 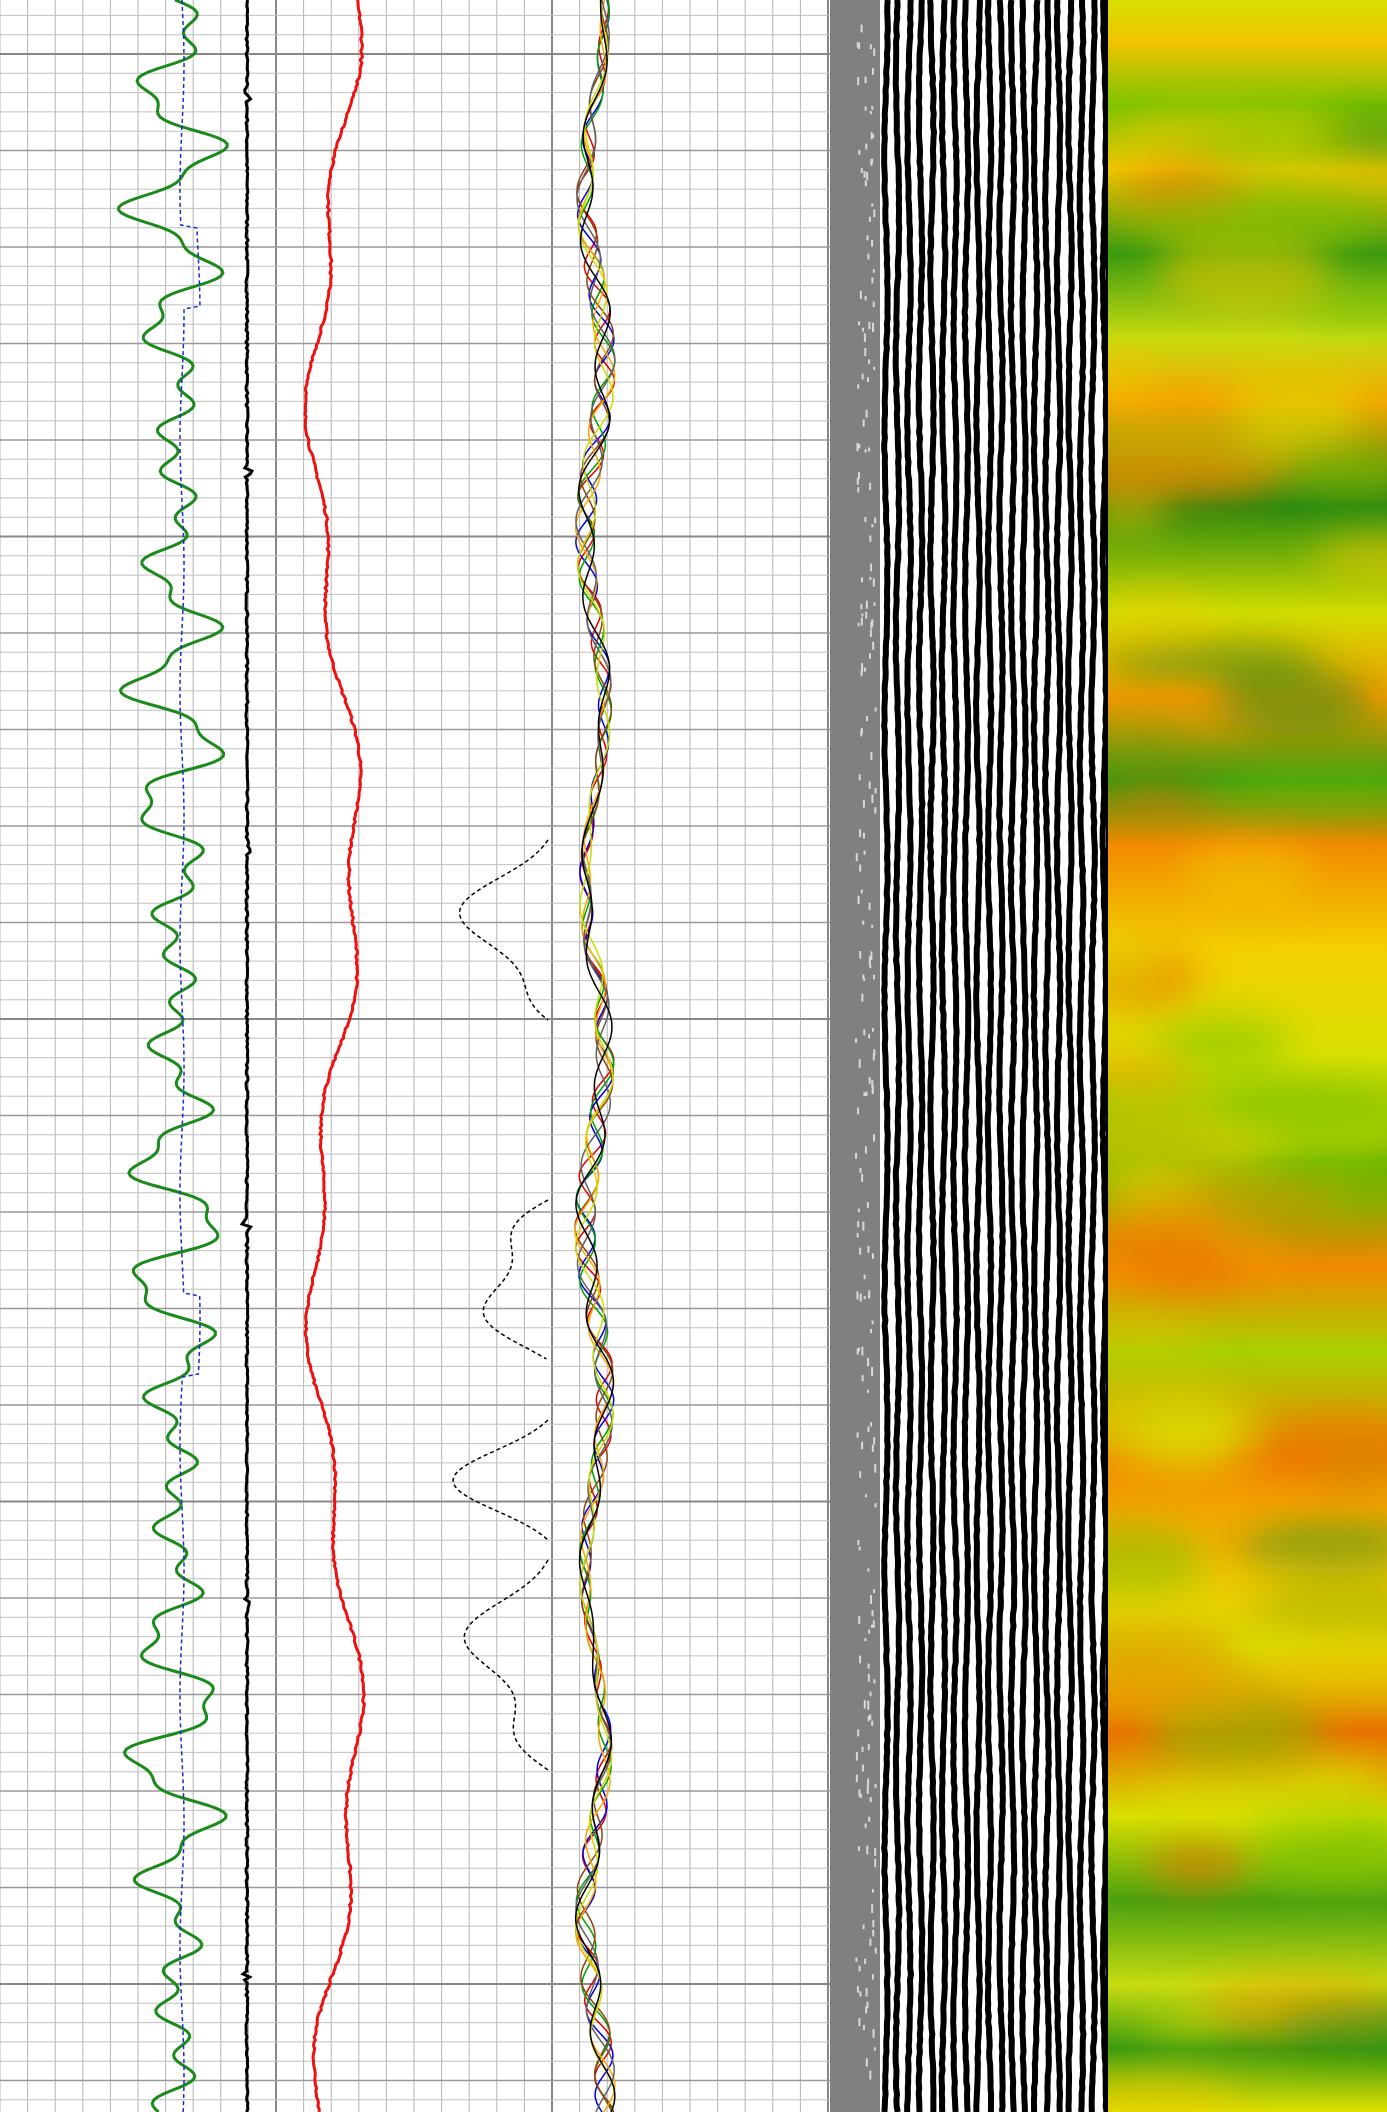 I want to click on gray-band, so click(x=855, y=1056).